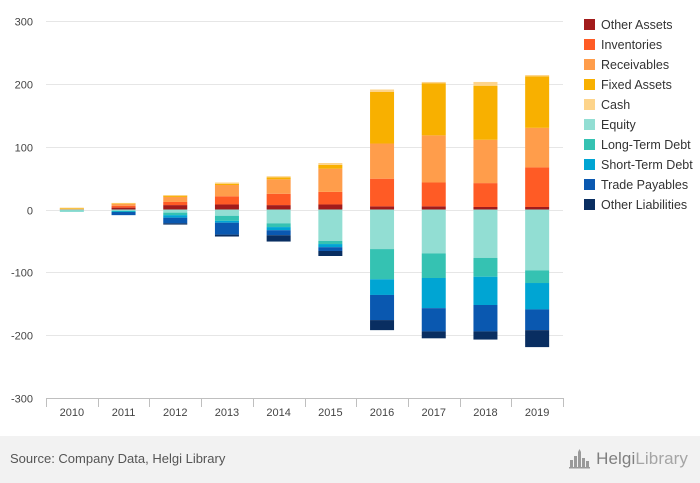 The width and height of the screenshot is (700, 483). I want to click on brand-logo: HelgiLibrary, so click(628, 459).